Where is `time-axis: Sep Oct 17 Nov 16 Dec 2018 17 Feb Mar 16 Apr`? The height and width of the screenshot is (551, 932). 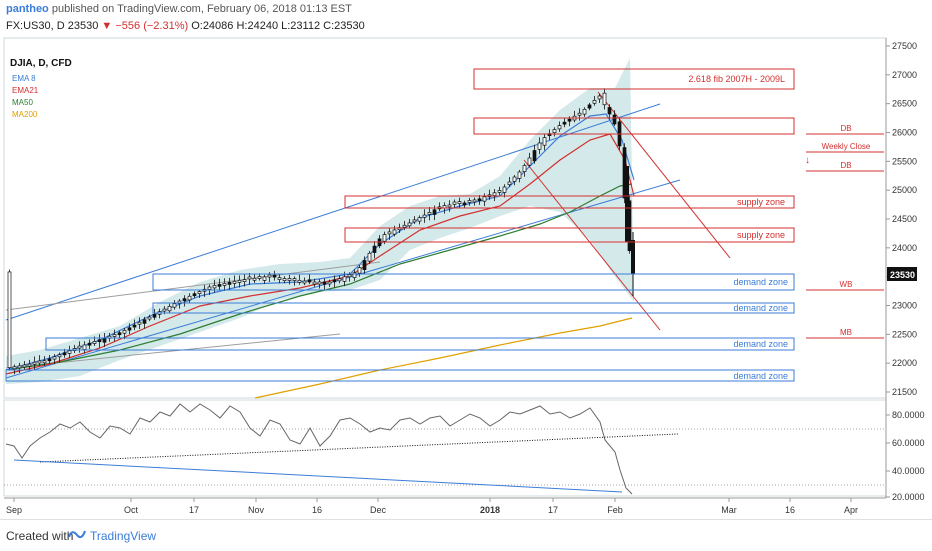 time-axis: Sep Oct 17 Nov 16 Dec 2018 17 Feb Mar 16 Apr is located at coordinates (432, 506).